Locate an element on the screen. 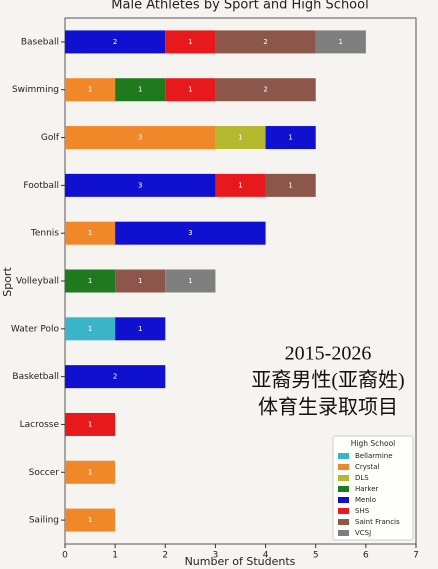 This screenshot has height=569, width=438. y-tick-label: Lacrosse is located at coordinates (40, 425).